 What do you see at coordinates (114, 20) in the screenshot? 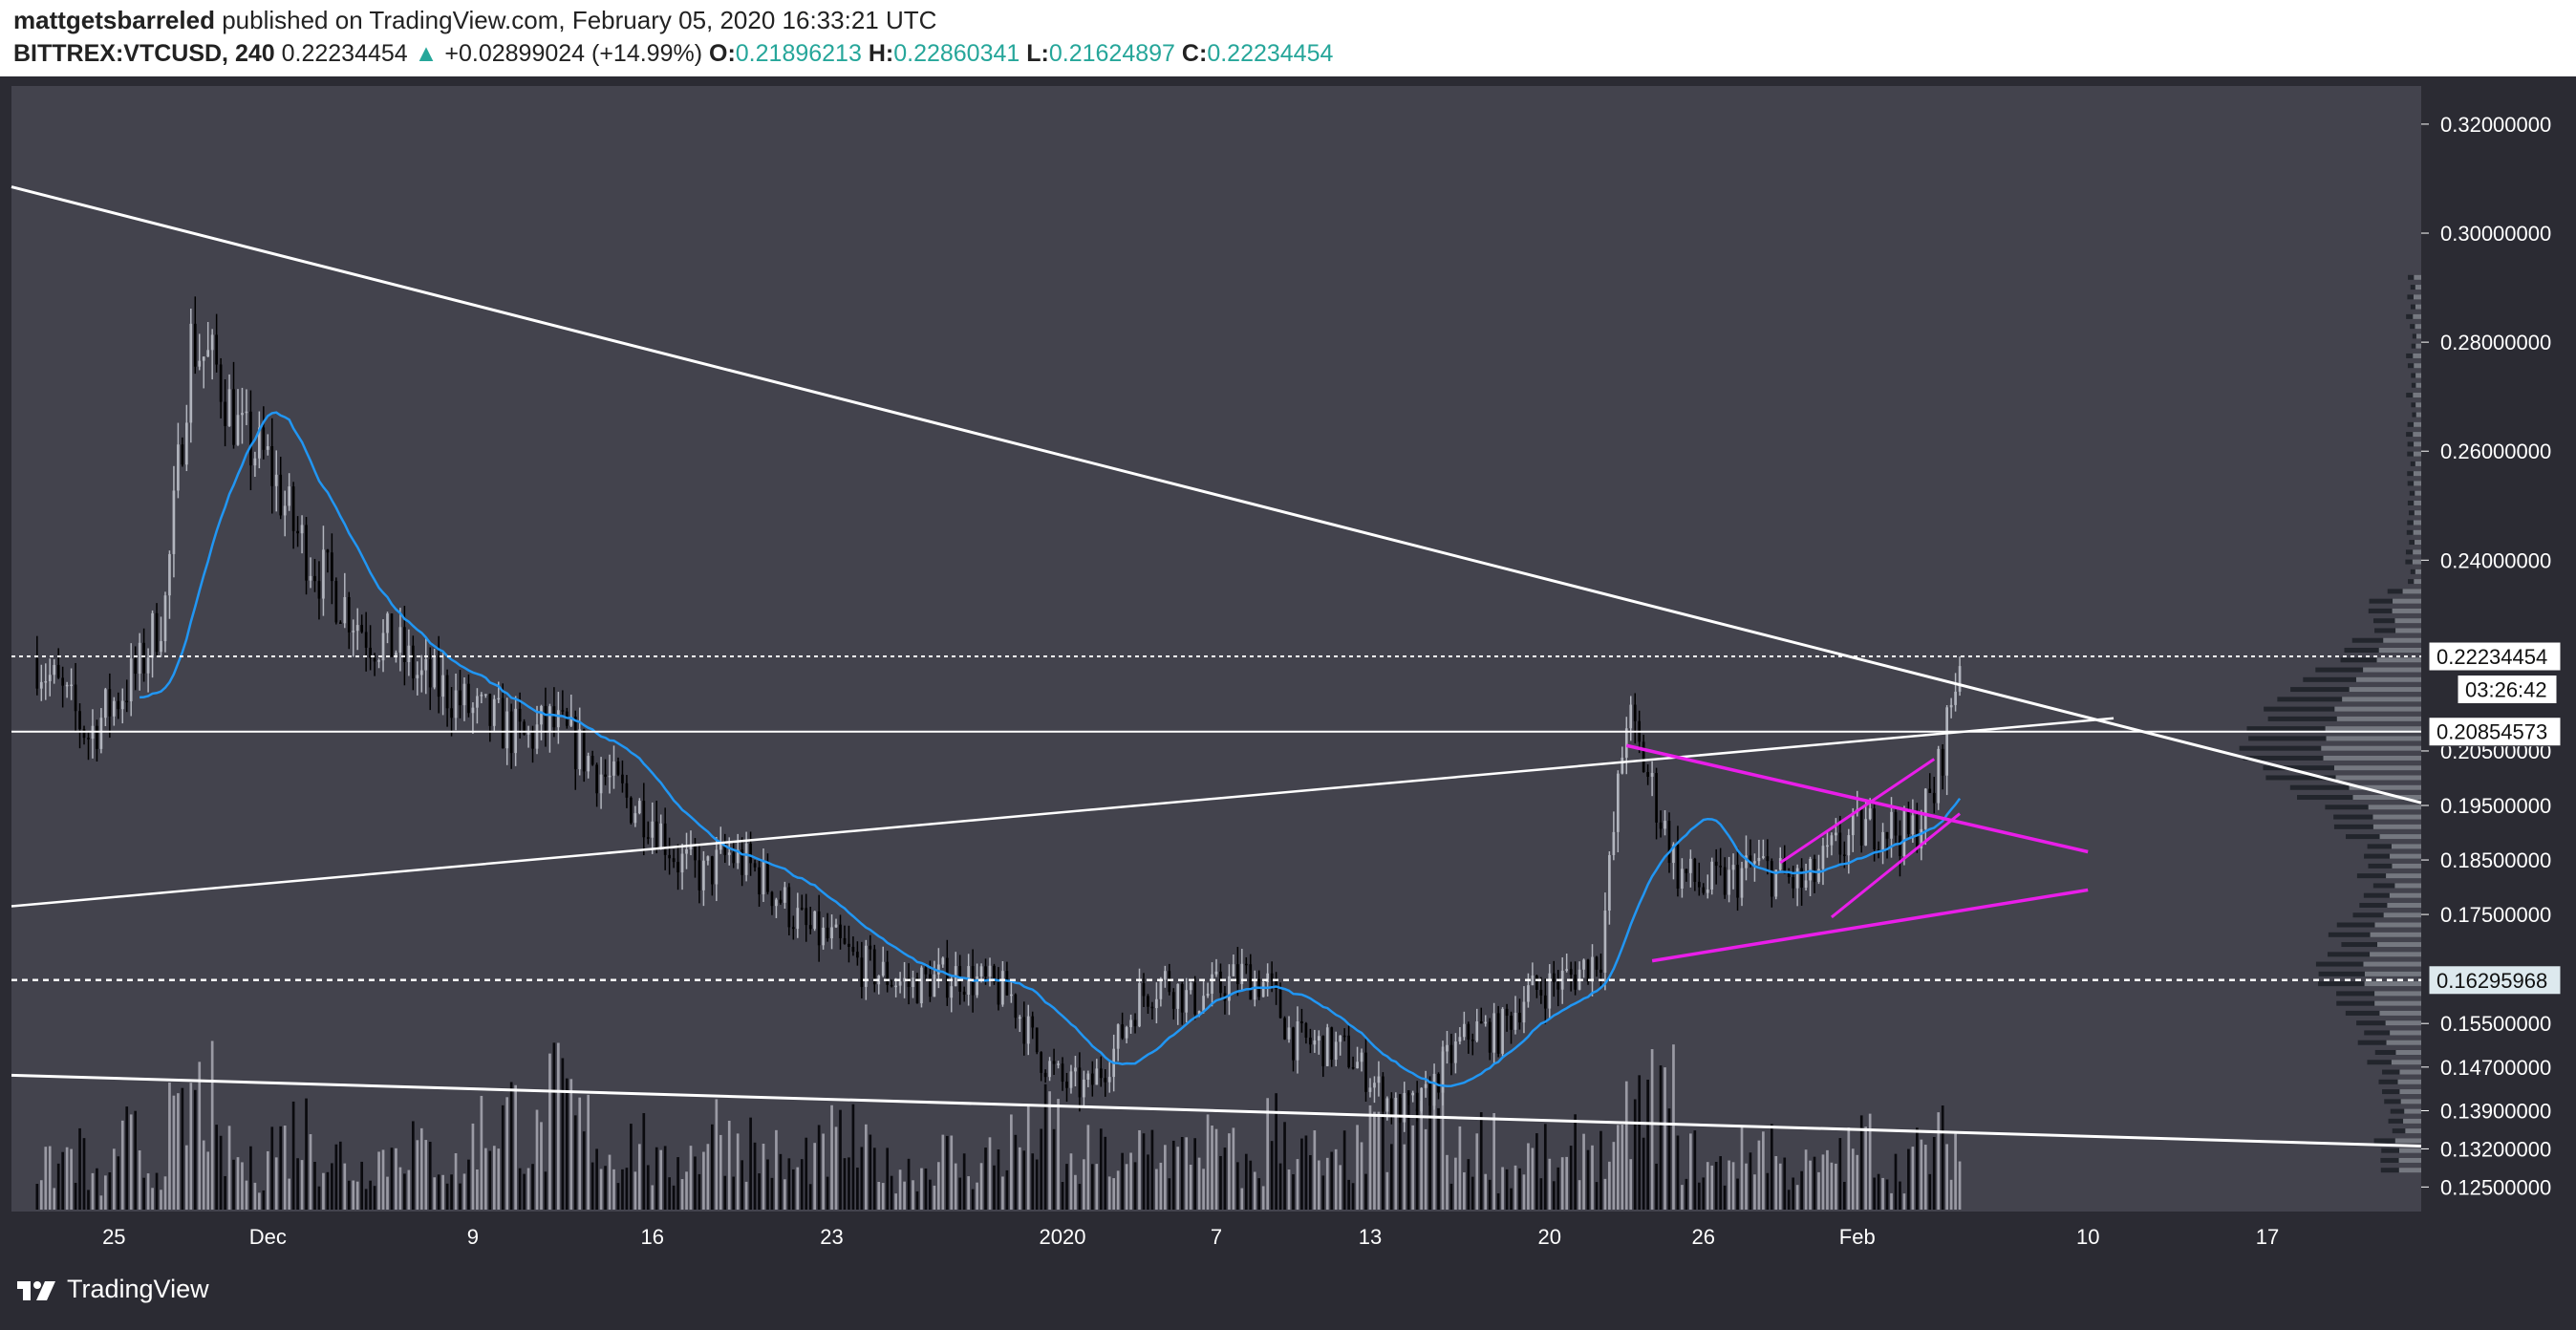
I see `author-name: mattgetsbarreled` at bounding box center [114, 20].